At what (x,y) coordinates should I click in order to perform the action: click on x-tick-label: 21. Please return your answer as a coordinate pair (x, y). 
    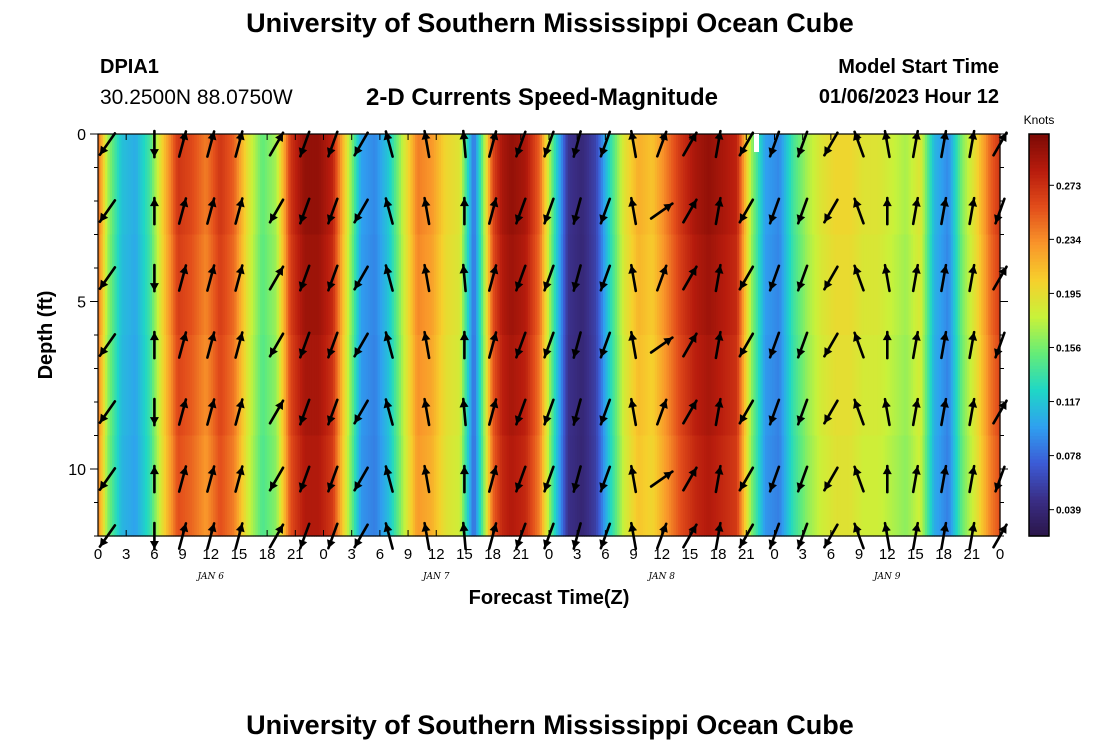
    Looking at the image, I should click on (971, 554).